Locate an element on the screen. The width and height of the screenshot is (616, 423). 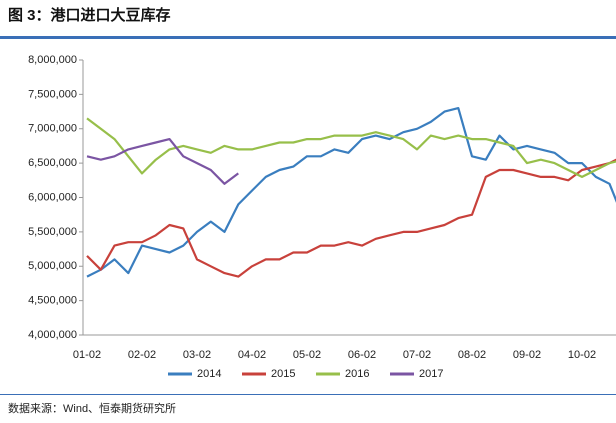
x-tick-label: 02-02 is located at coordinates (142, 355).